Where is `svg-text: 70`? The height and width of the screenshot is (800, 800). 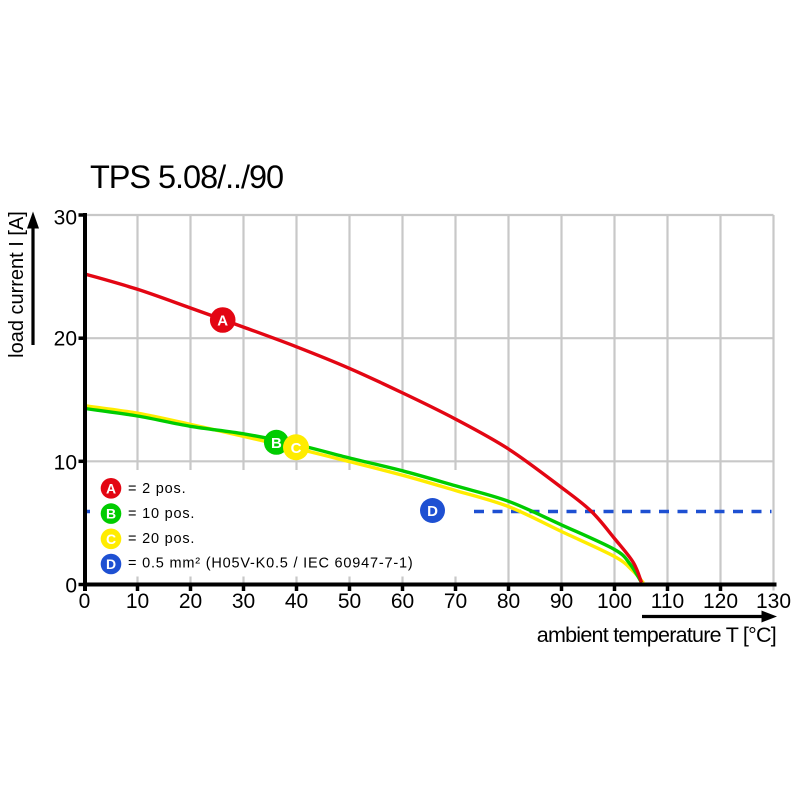 svg-text: 70 is located at coordinates (455, 601).